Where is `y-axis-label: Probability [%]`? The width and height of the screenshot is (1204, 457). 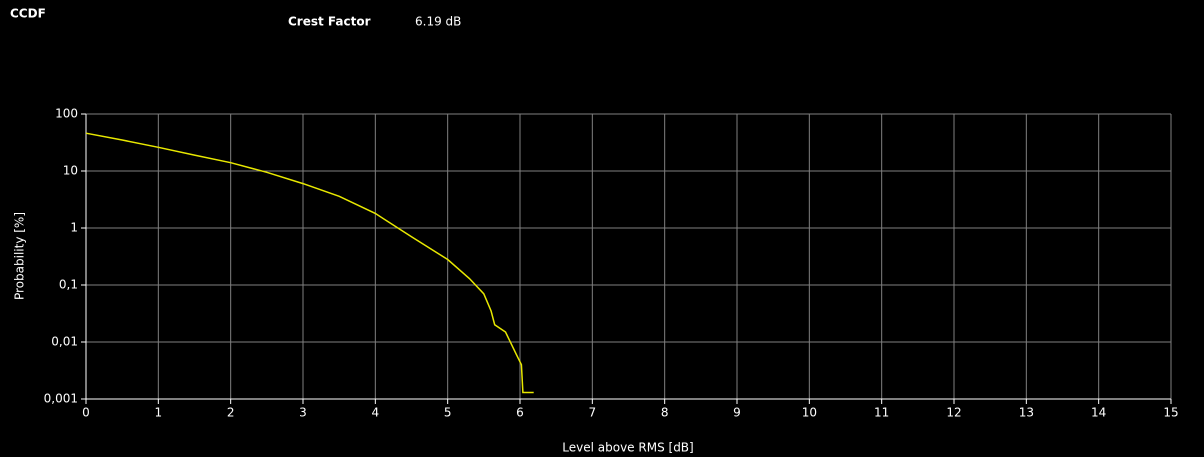
y-axis-label: Probability [%] is located at coordinates (20, 256).